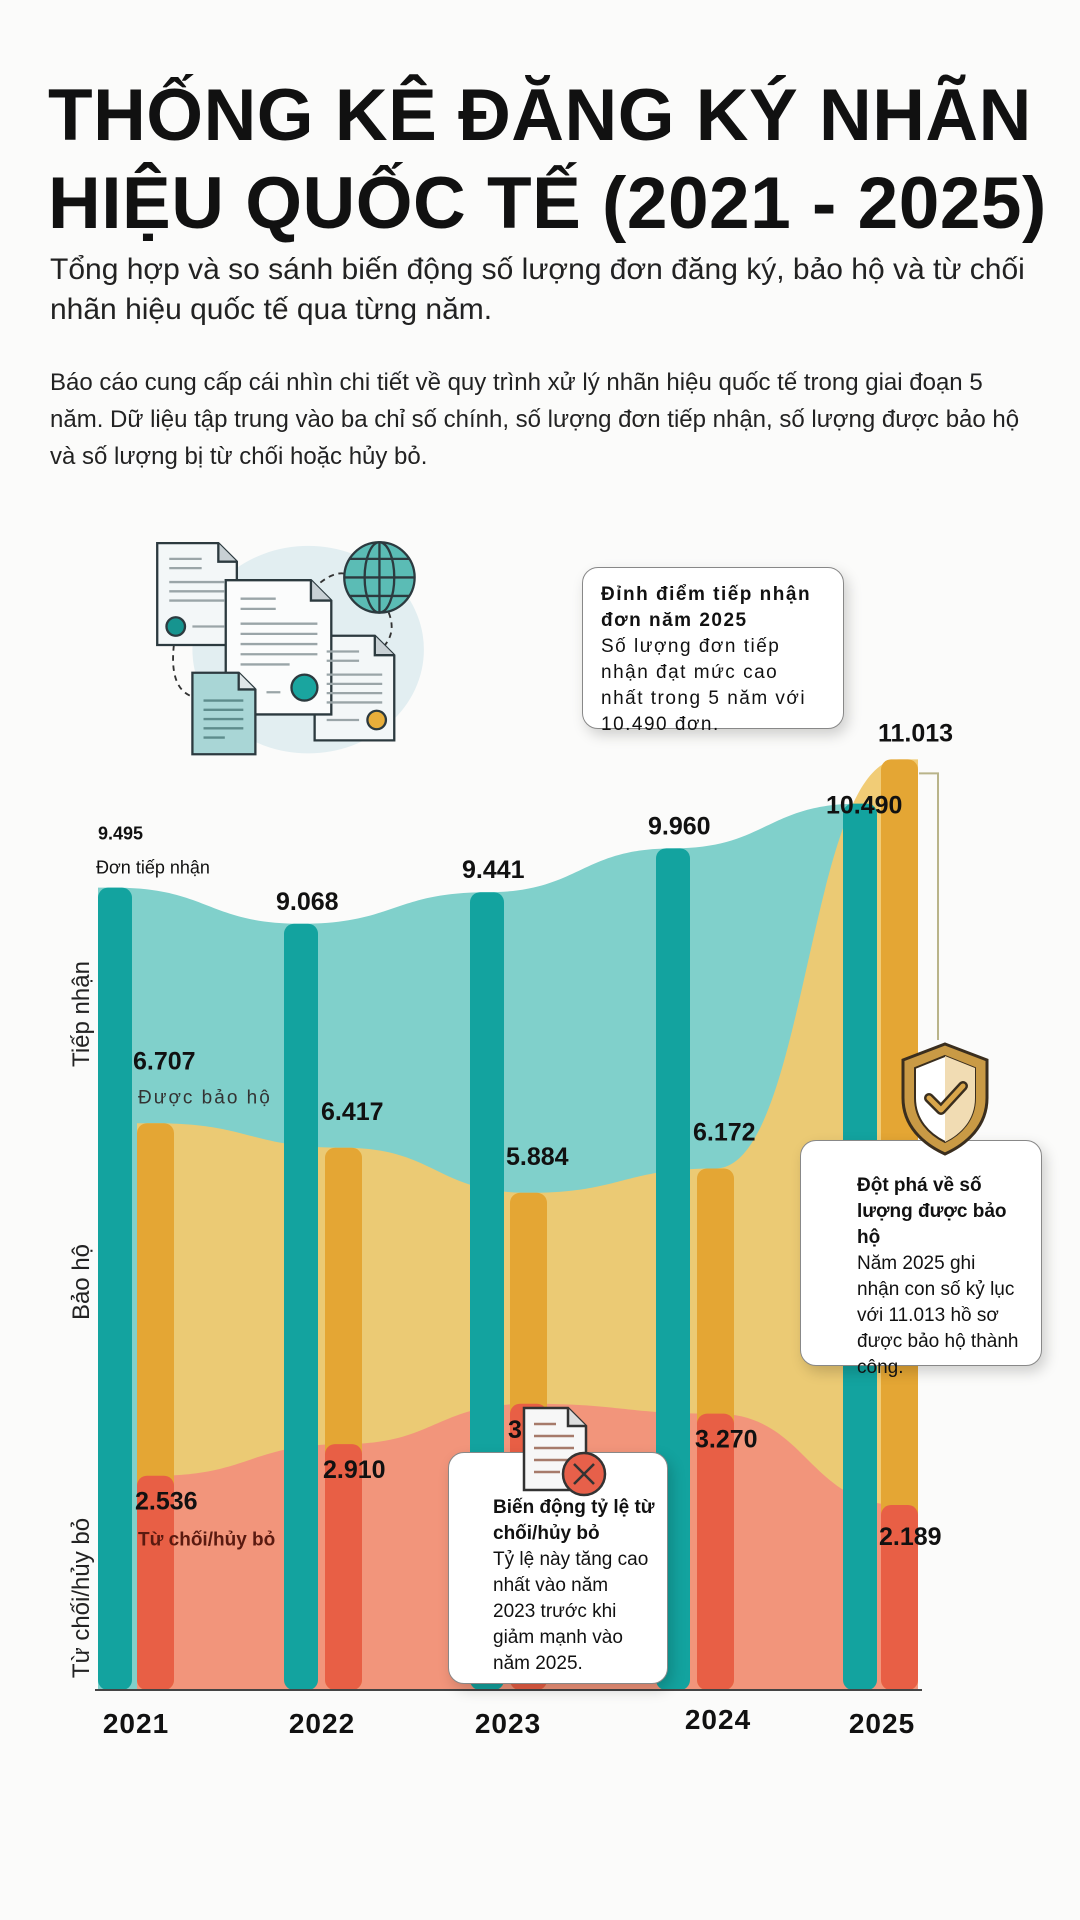  What do you see at coordinates (915, 733) in the screenshot?
I see `value-label-protected-2025: 11.013` at bounding box center [915, 733].